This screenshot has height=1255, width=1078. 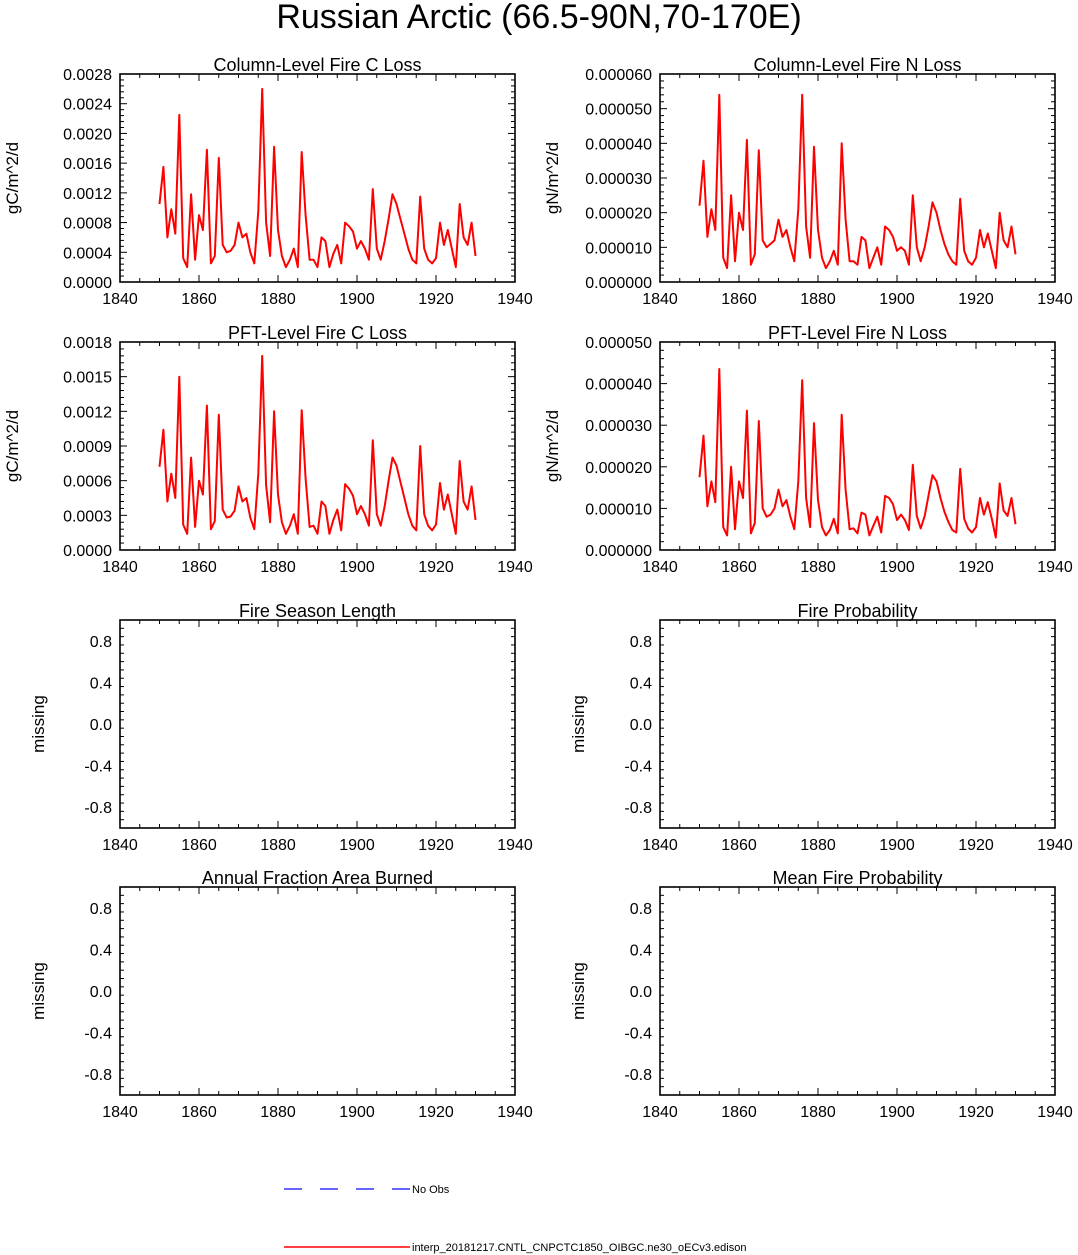 I want to click on y-axis-label: gC/m^2/d, so click(x=12, y=178).